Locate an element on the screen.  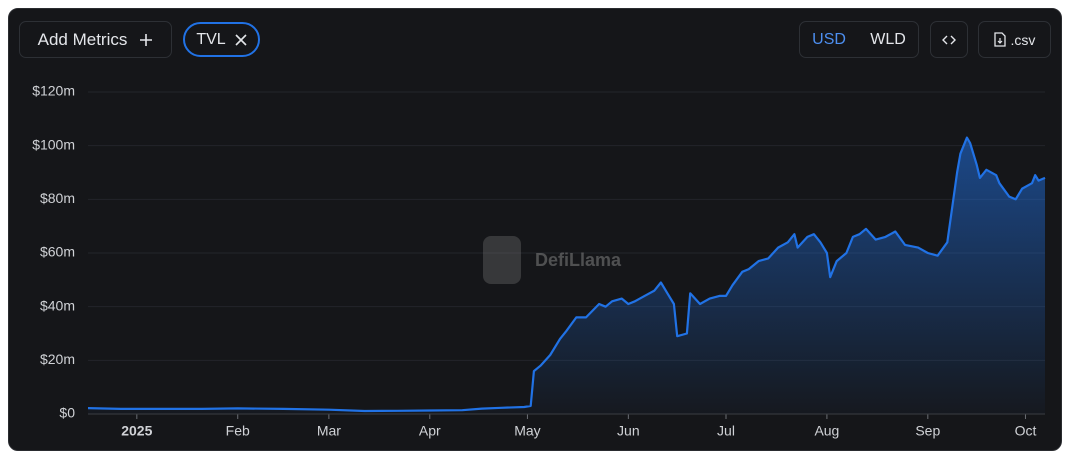
metric-pill: TVL is located at coordinates (221, 39).